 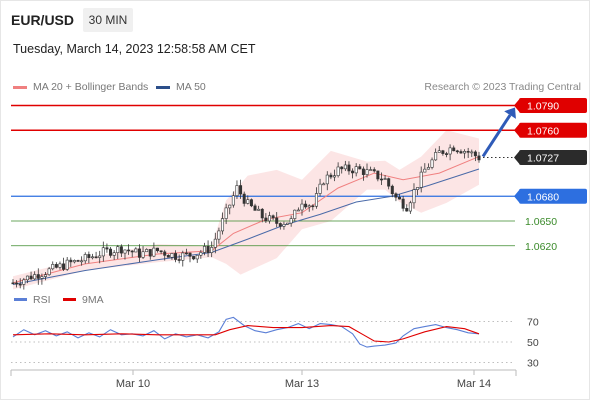 I want to click on projection-arrow, so click(x=498, y=132).